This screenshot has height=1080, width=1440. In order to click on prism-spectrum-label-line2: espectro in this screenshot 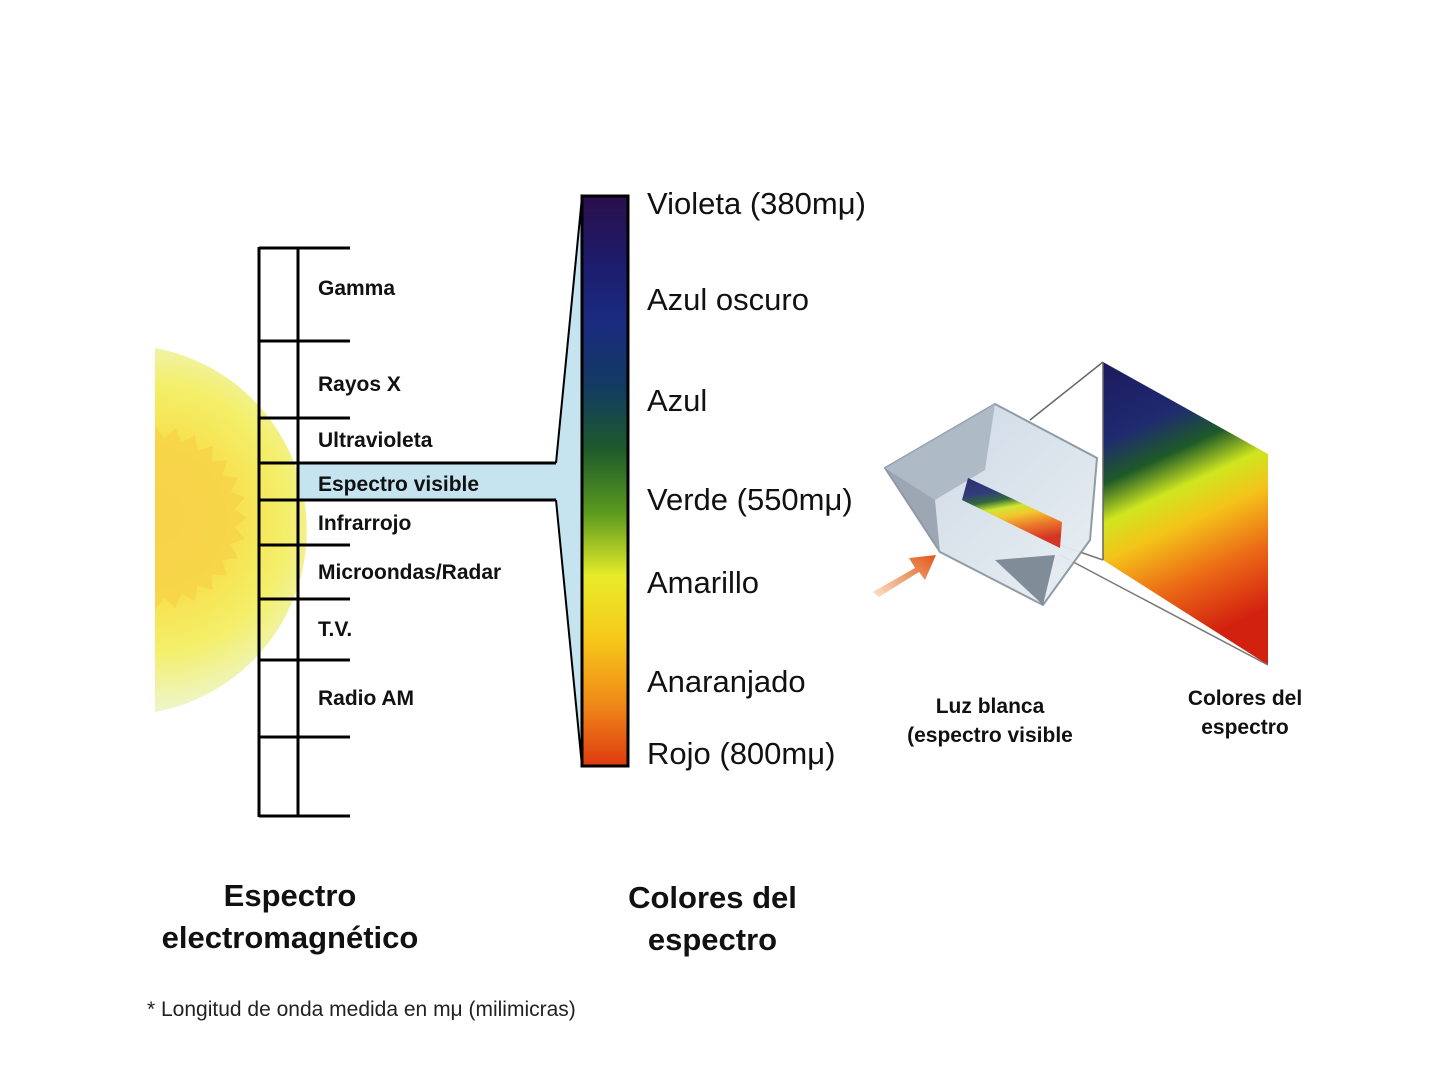, I will do `click(1245, 727)`.